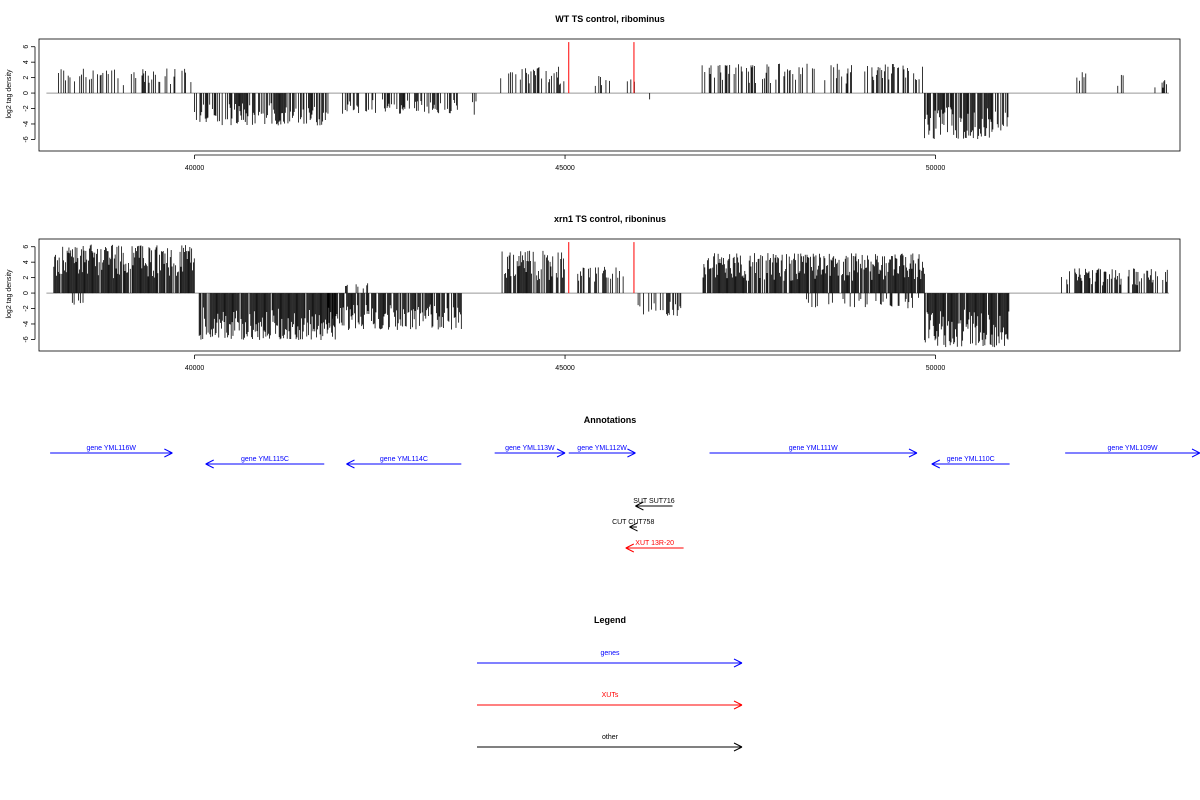  I want to click on panel-title: xrn1 TS control, riboninus, so click(610, 219).